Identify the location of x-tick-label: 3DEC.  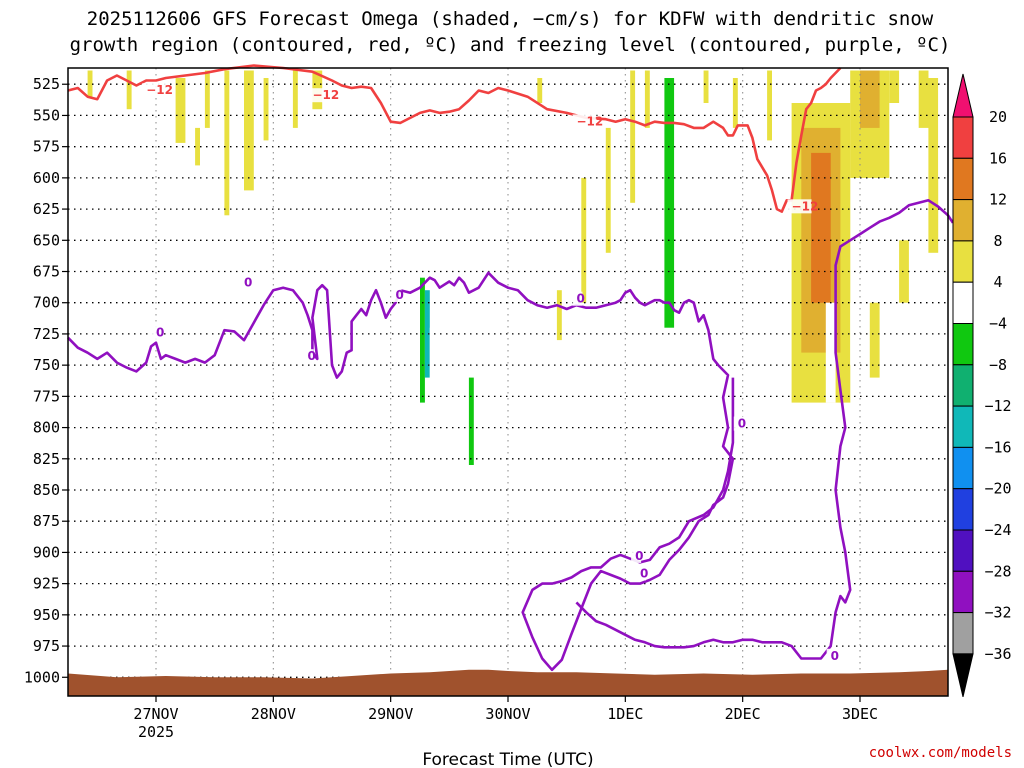
(860, 714).